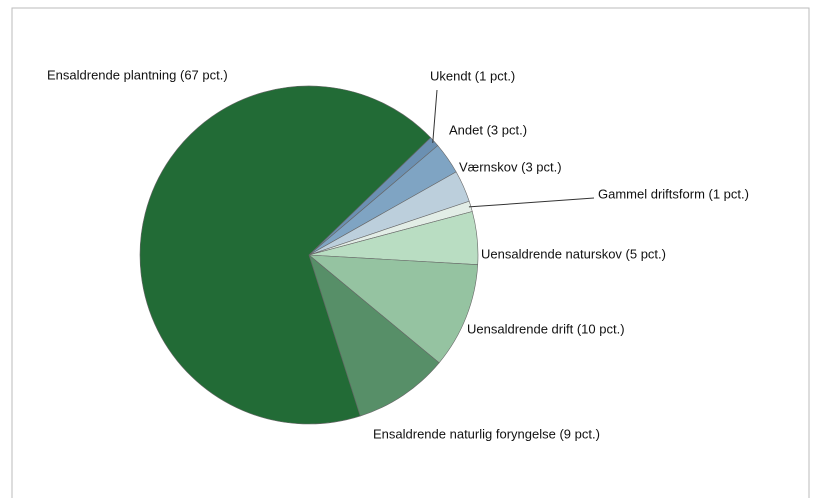 The image size is (819, 498). I want to click on slice-label: Ensaldrende naturlig foryngelse (9 pct.), so click(486, 433).